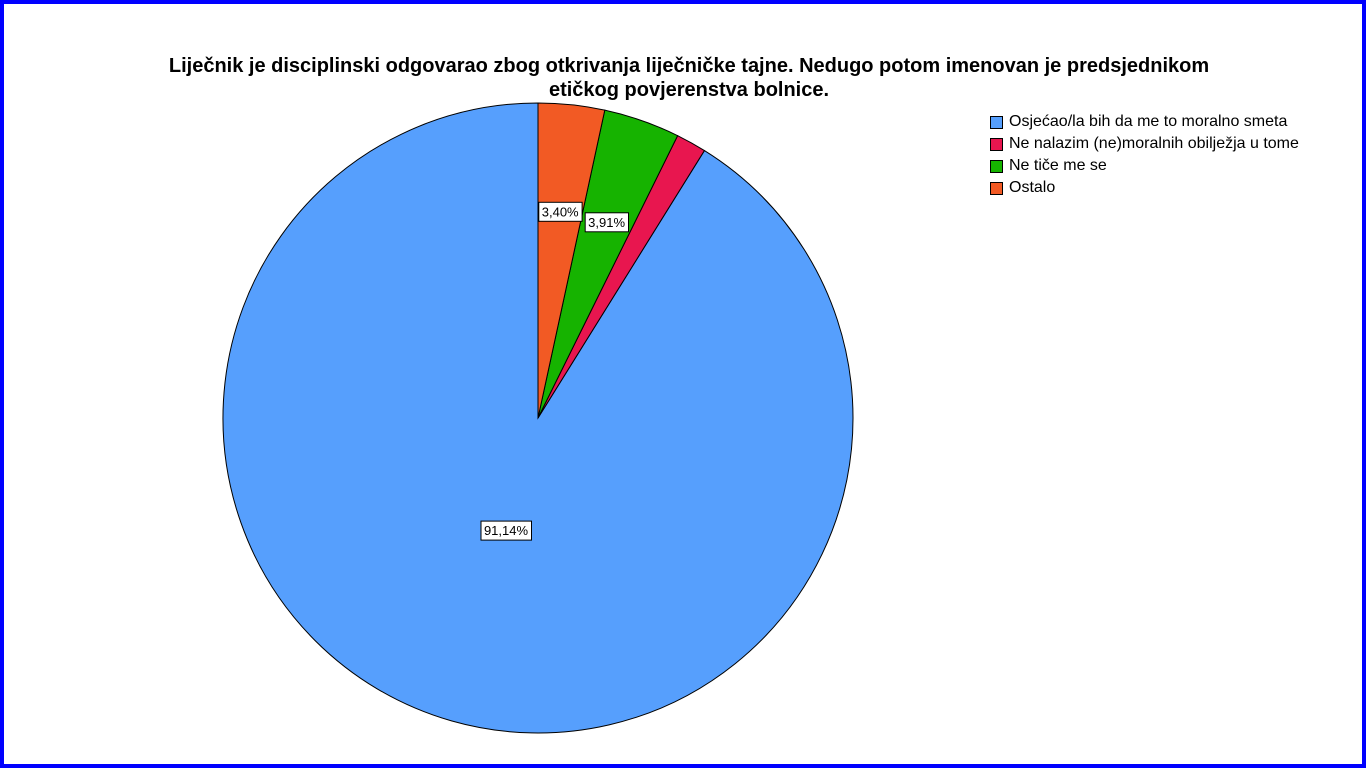 Image resolution: width=1366 pixels, height=768 pixels. I want to click on legend-item-1: Osjećao/la bih da me to moralno smeta, so click(1150, 122).